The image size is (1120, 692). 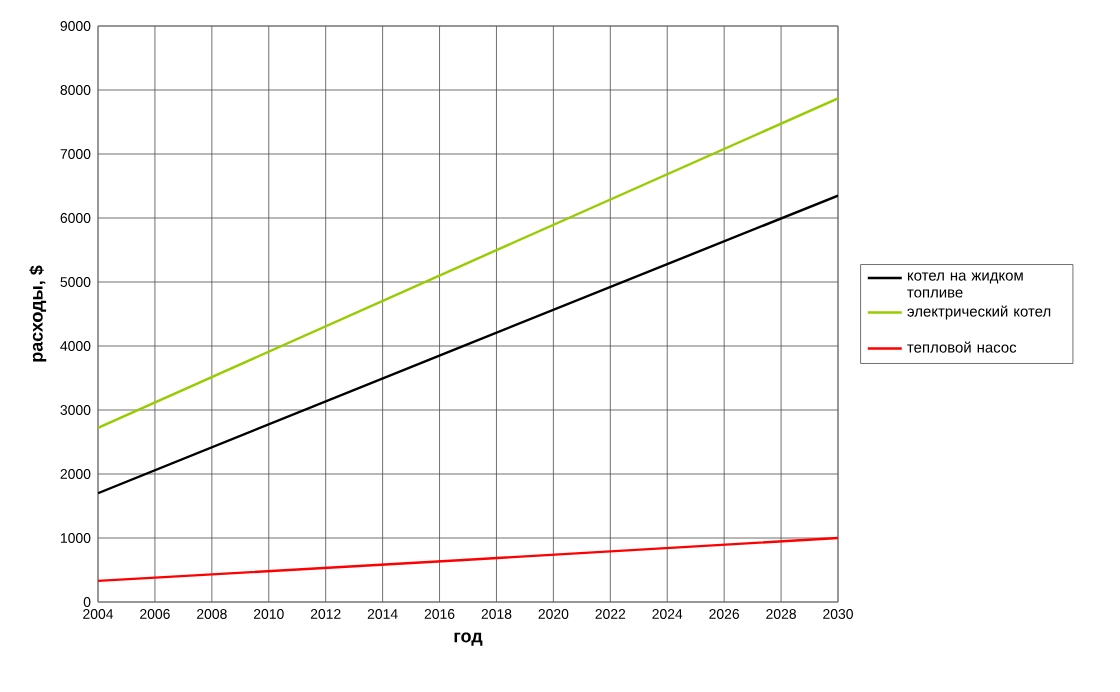 What do you see at coordinates (38, 313) in the screenshot?
I see `y-axis-title: расходы, $` at bounding box center [38, 313].